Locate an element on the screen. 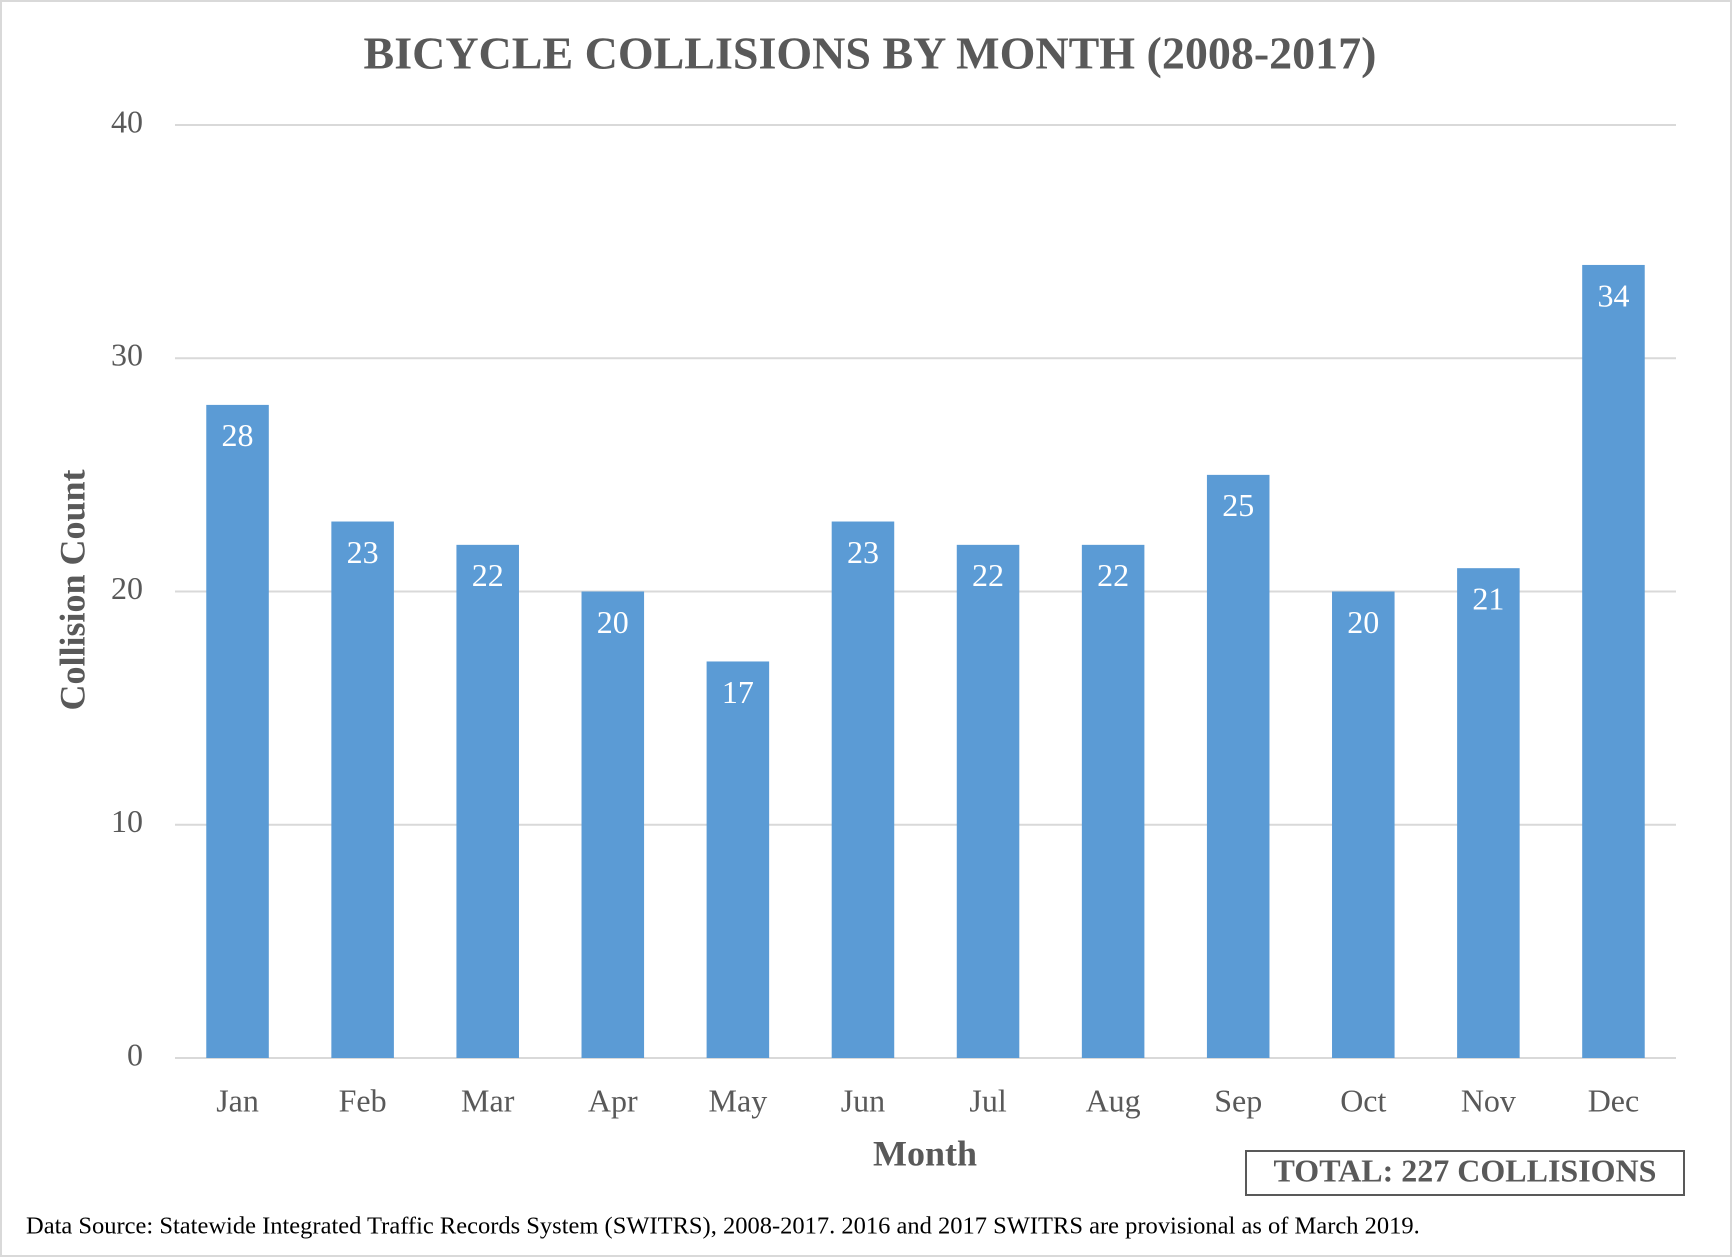 Image resolution: width=1732 pixels, height=1257 pixels. x-tick-label: Aug is located at coordinates (1113, 1100).